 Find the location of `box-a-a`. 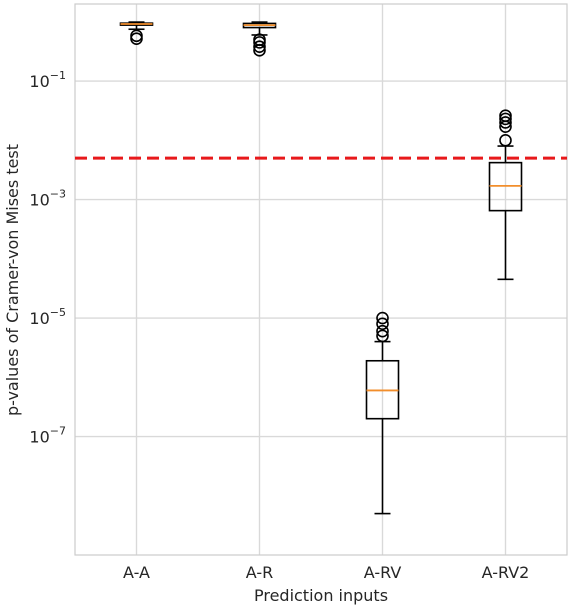

box-a-a is located at coordinates (136, 33).